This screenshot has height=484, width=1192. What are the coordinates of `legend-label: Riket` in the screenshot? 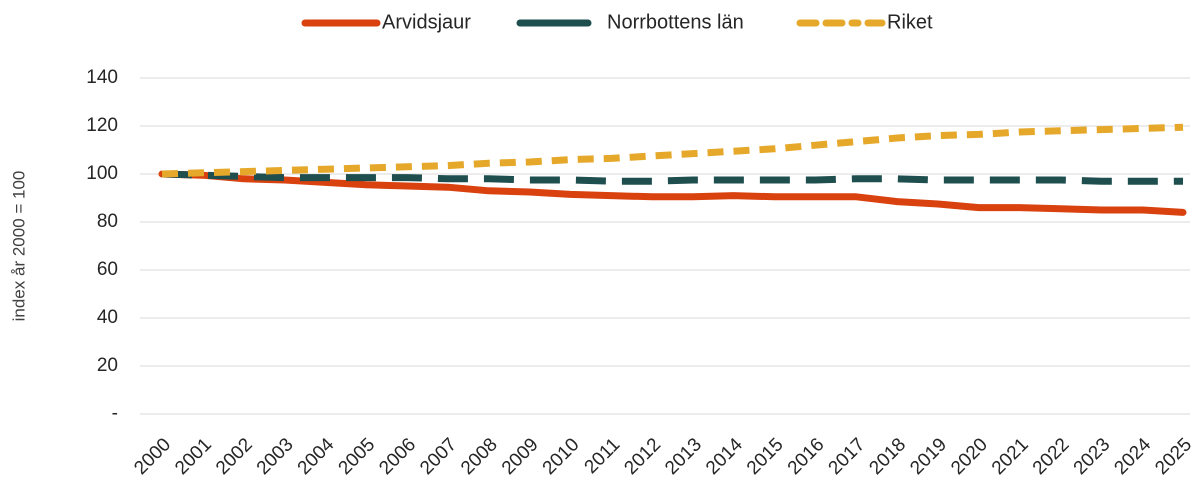 It's located at (910, 22).